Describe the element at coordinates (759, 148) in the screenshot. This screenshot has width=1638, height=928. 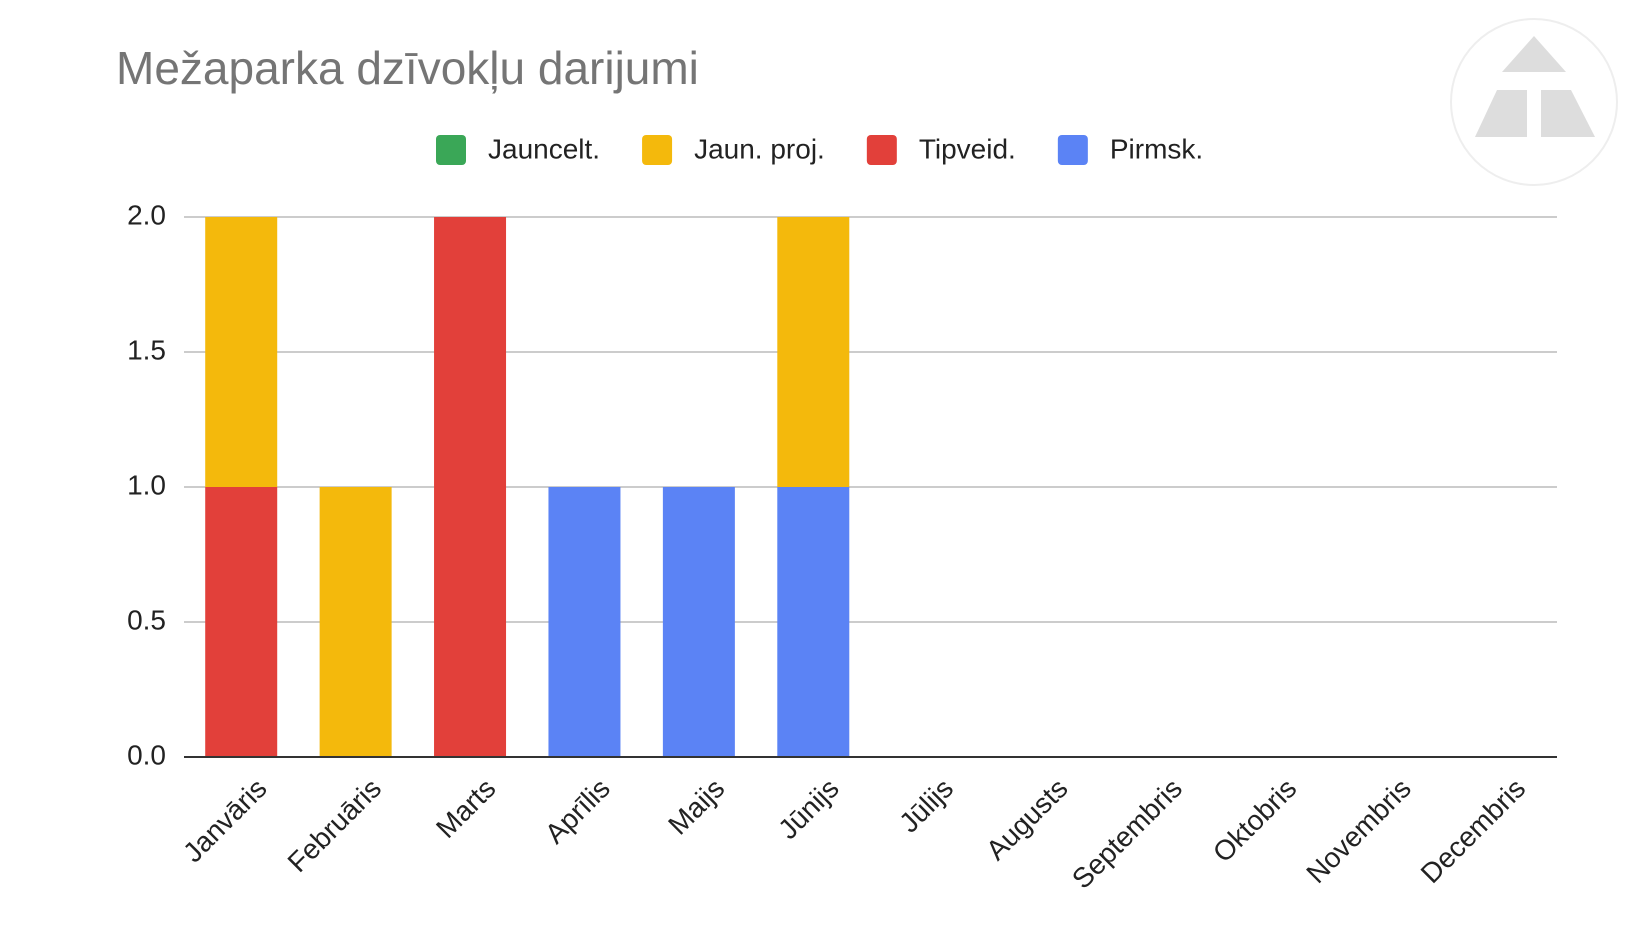
I see `legend-label: Jaun. proj.` at that location.